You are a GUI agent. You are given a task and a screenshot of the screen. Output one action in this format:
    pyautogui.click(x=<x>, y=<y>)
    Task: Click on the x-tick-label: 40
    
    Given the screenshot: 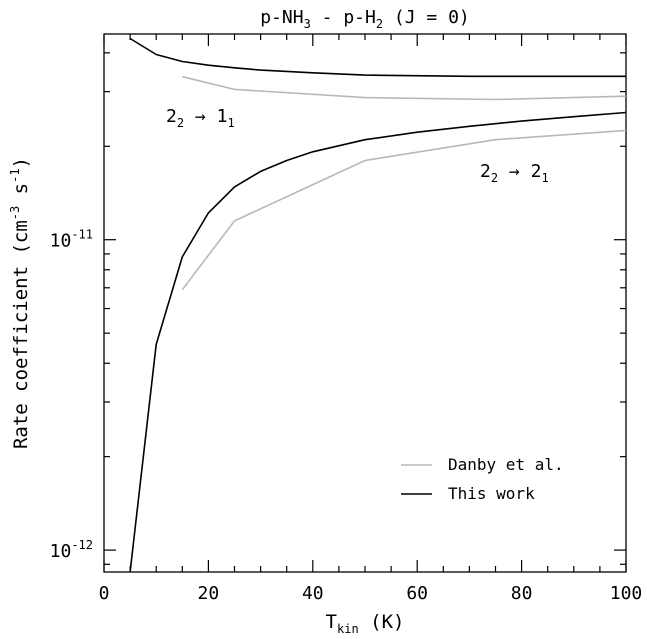 What is the action you would take?
    pyautogui.click(x=313, y=593)
    